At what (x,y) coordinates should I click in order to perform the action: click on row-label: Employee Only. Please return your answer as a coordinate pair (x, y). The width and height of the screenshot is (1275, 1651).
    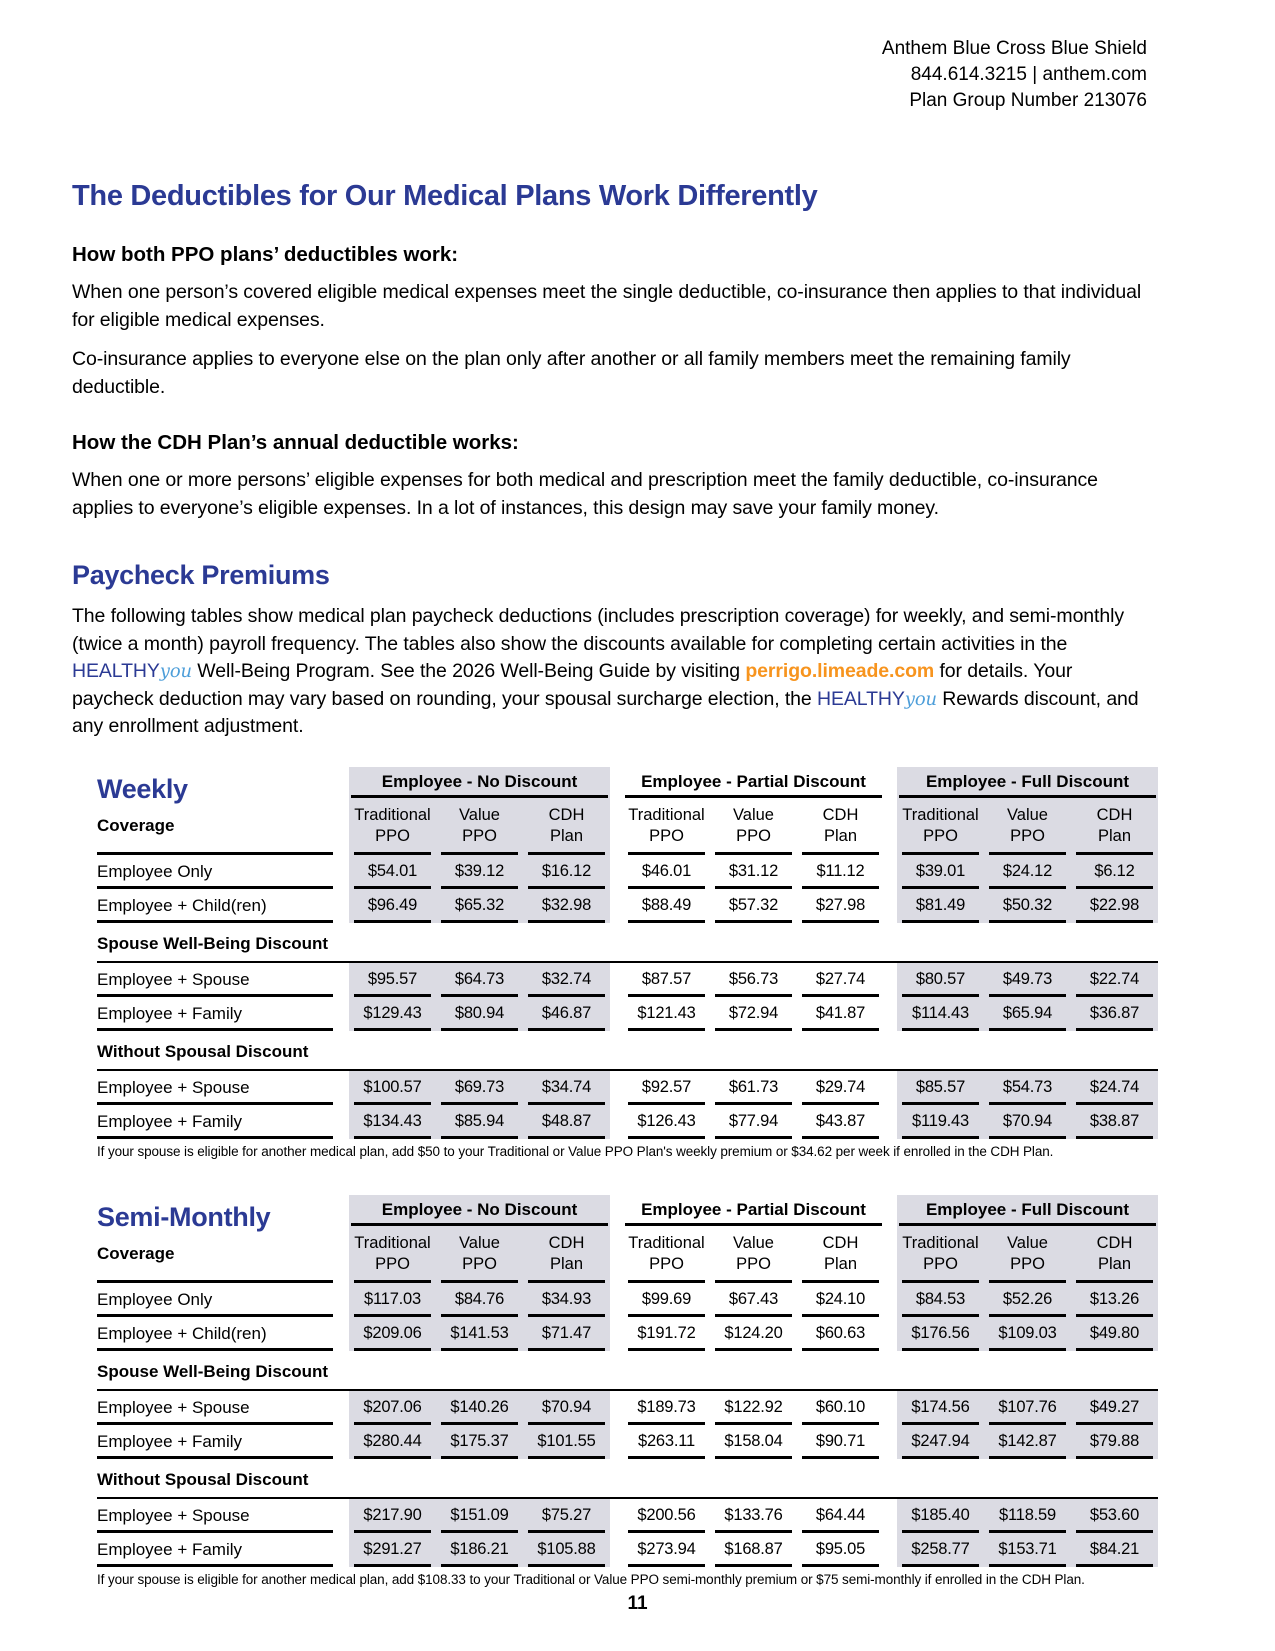
    Looking at the image, I should click on (223, 872).